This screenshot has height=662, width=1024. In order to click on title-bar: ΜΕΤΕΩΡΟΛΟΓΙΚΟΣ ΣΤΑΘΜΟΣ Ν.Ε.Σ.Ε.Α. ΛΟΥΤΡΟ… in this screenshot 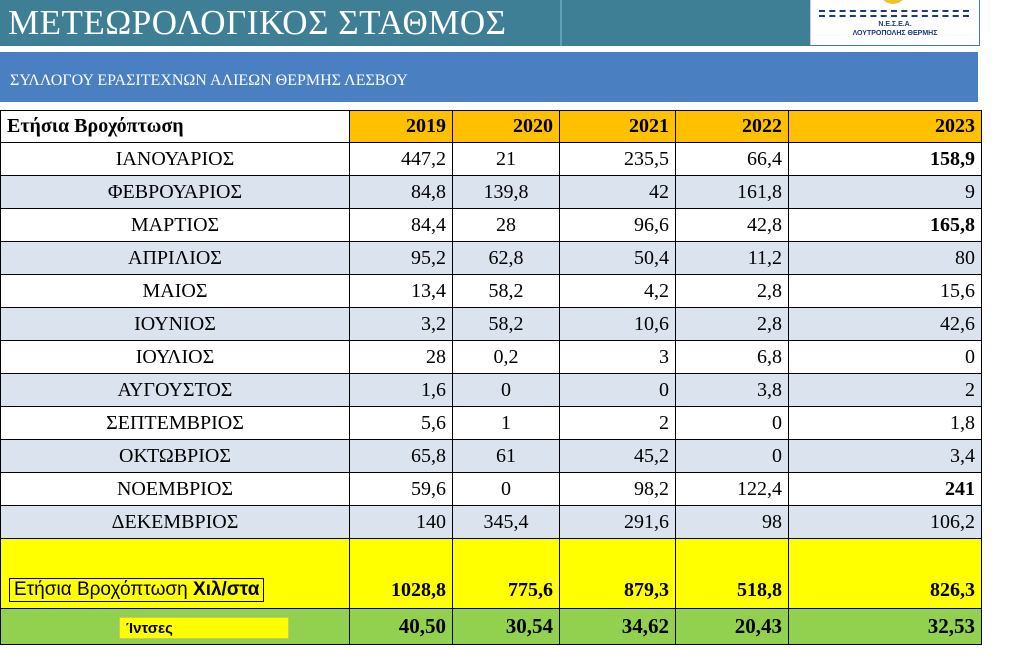, I will do `click(490, 23)`.